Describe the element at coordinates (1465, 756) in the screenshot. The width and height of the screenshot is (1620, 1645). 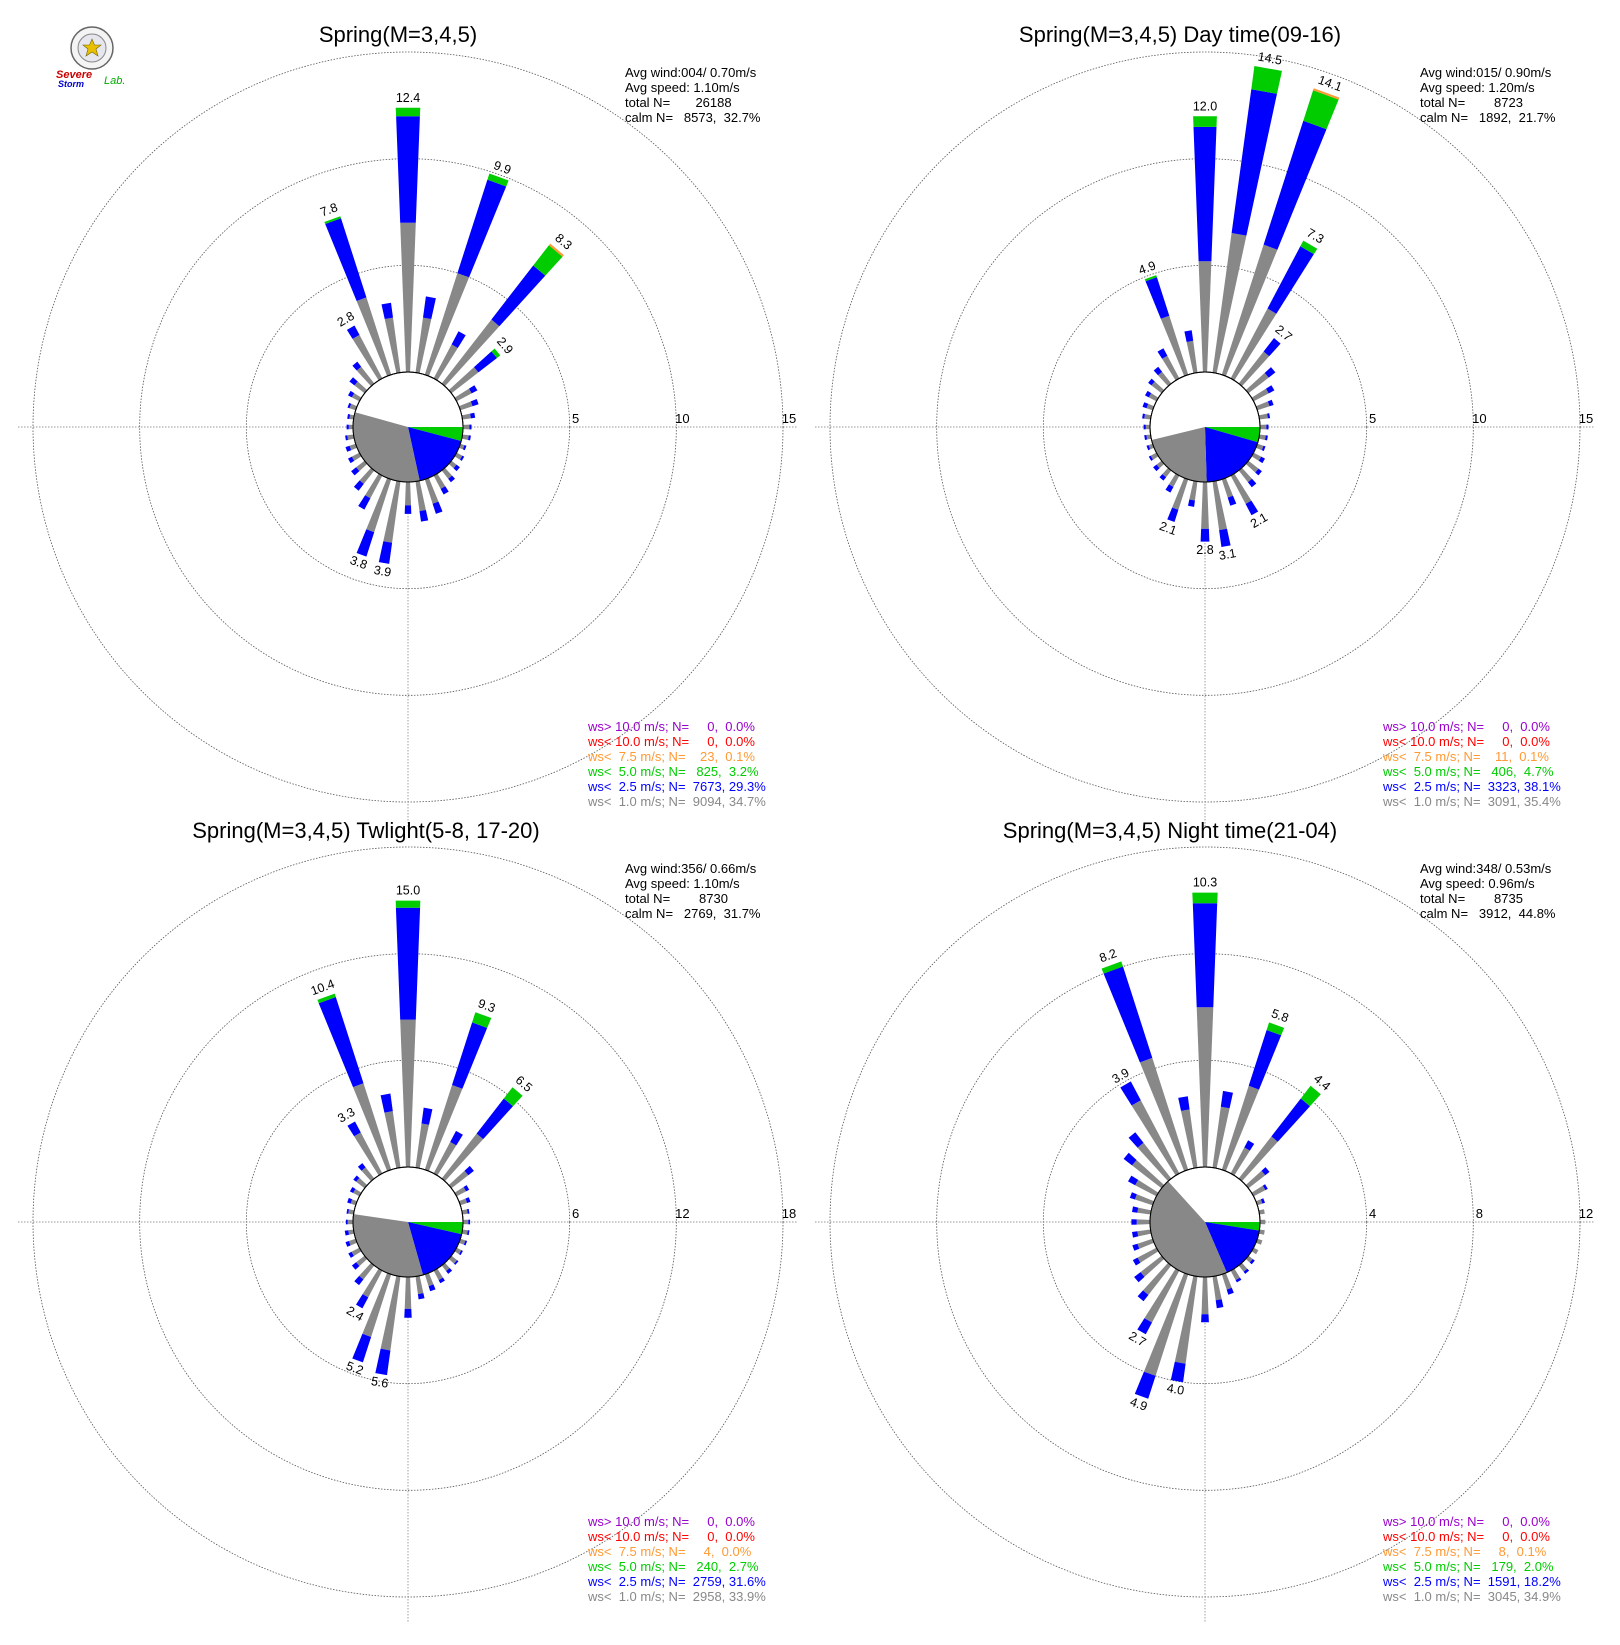
I see `legend-entry: ws< 7.5 m/s; N= 11, 0.1%` at that location.